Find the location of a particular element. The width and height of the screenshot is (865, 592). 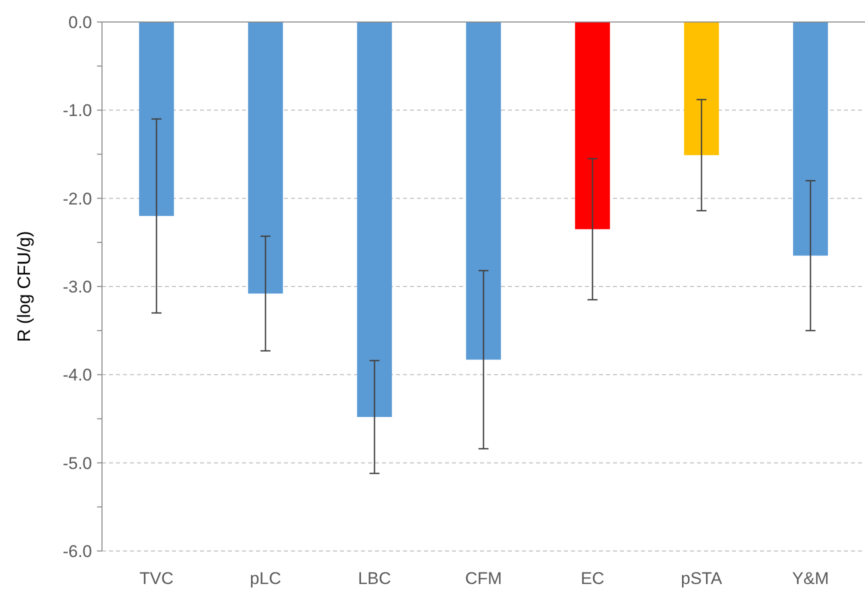

x-tick-label: EC is located at coordinates (592, 578).